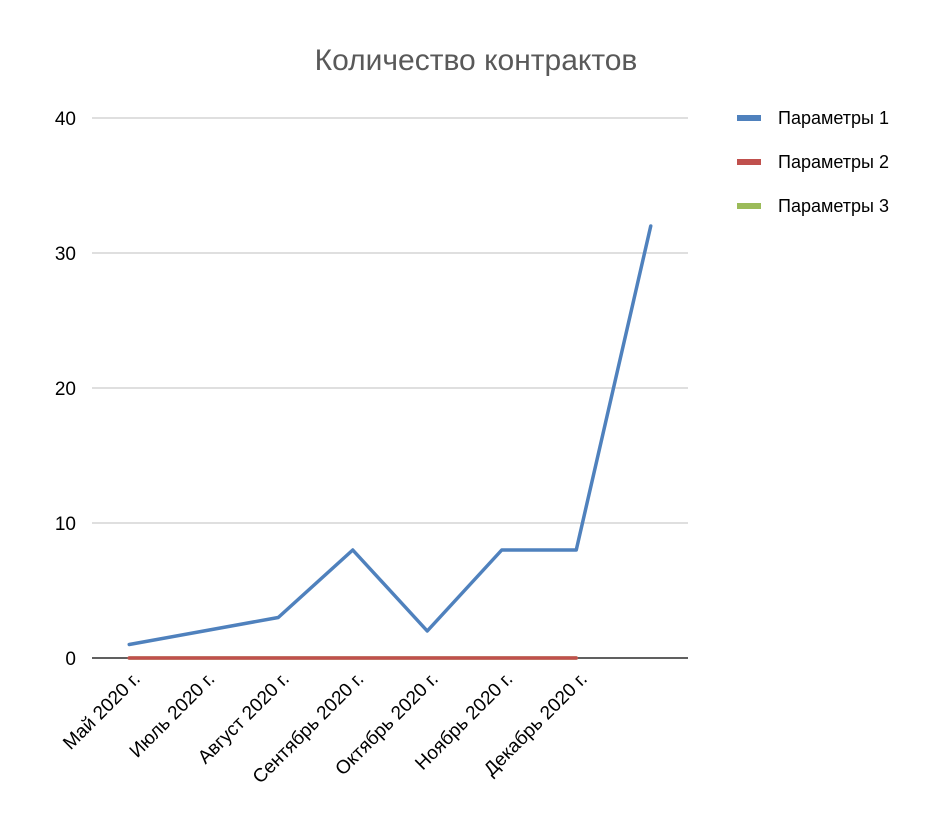 The width and height of the screenshot is (952, 840). Describe the element at coordinates (833, 118) in the screenshot. I see `legend-label: Параметры 1` at that location.